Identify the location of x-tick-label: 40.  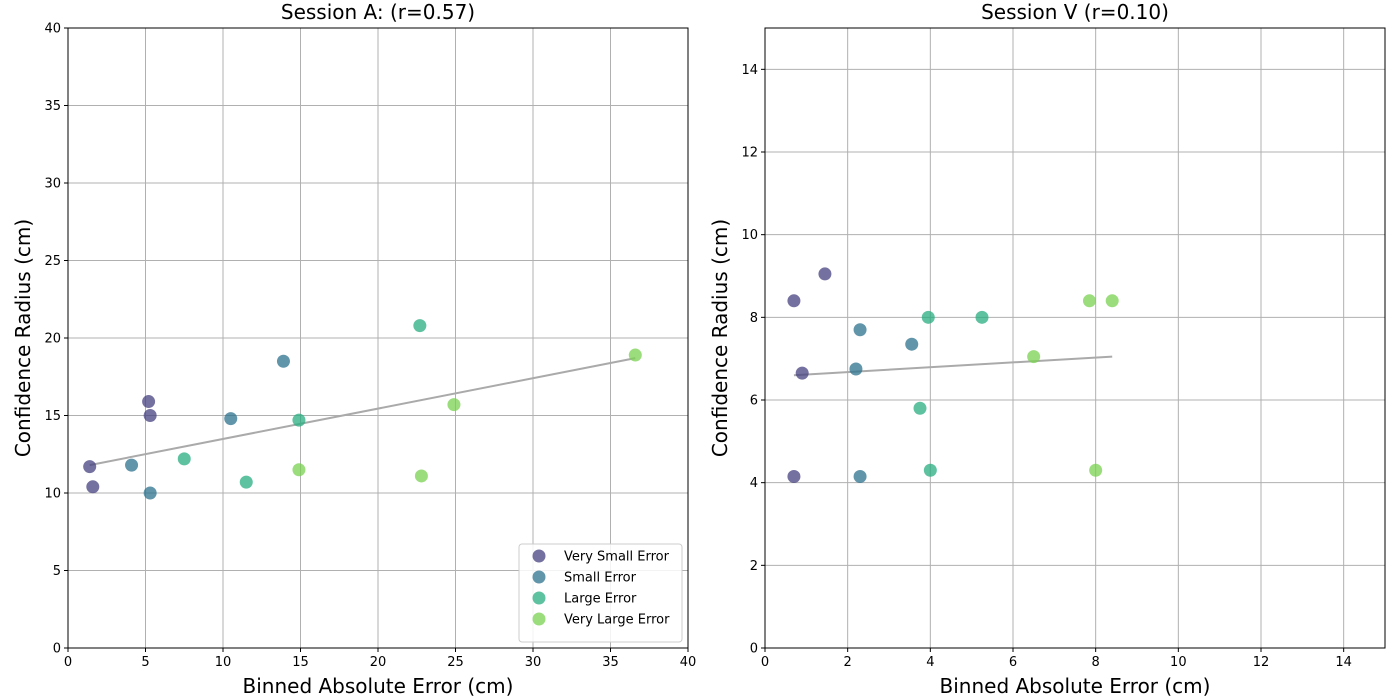
(688, 662).